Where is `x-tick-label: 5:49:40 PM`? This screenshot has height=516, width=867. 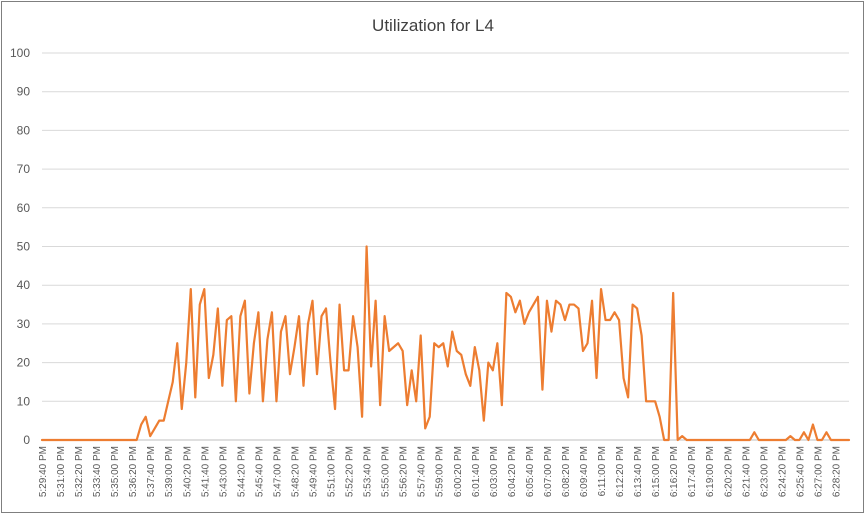
x-tick-label: 5:49:40 PM is located at coordinates (314, 471).